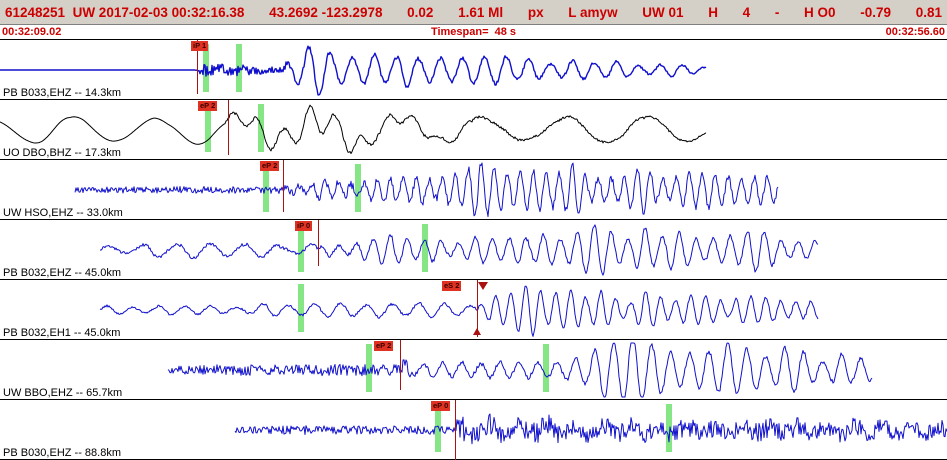  Describe the element at coordinates (125, 12) in the screenshot. I see `event-title: 61248251 UW 2017-02-03 00:32:16.38` at that location.